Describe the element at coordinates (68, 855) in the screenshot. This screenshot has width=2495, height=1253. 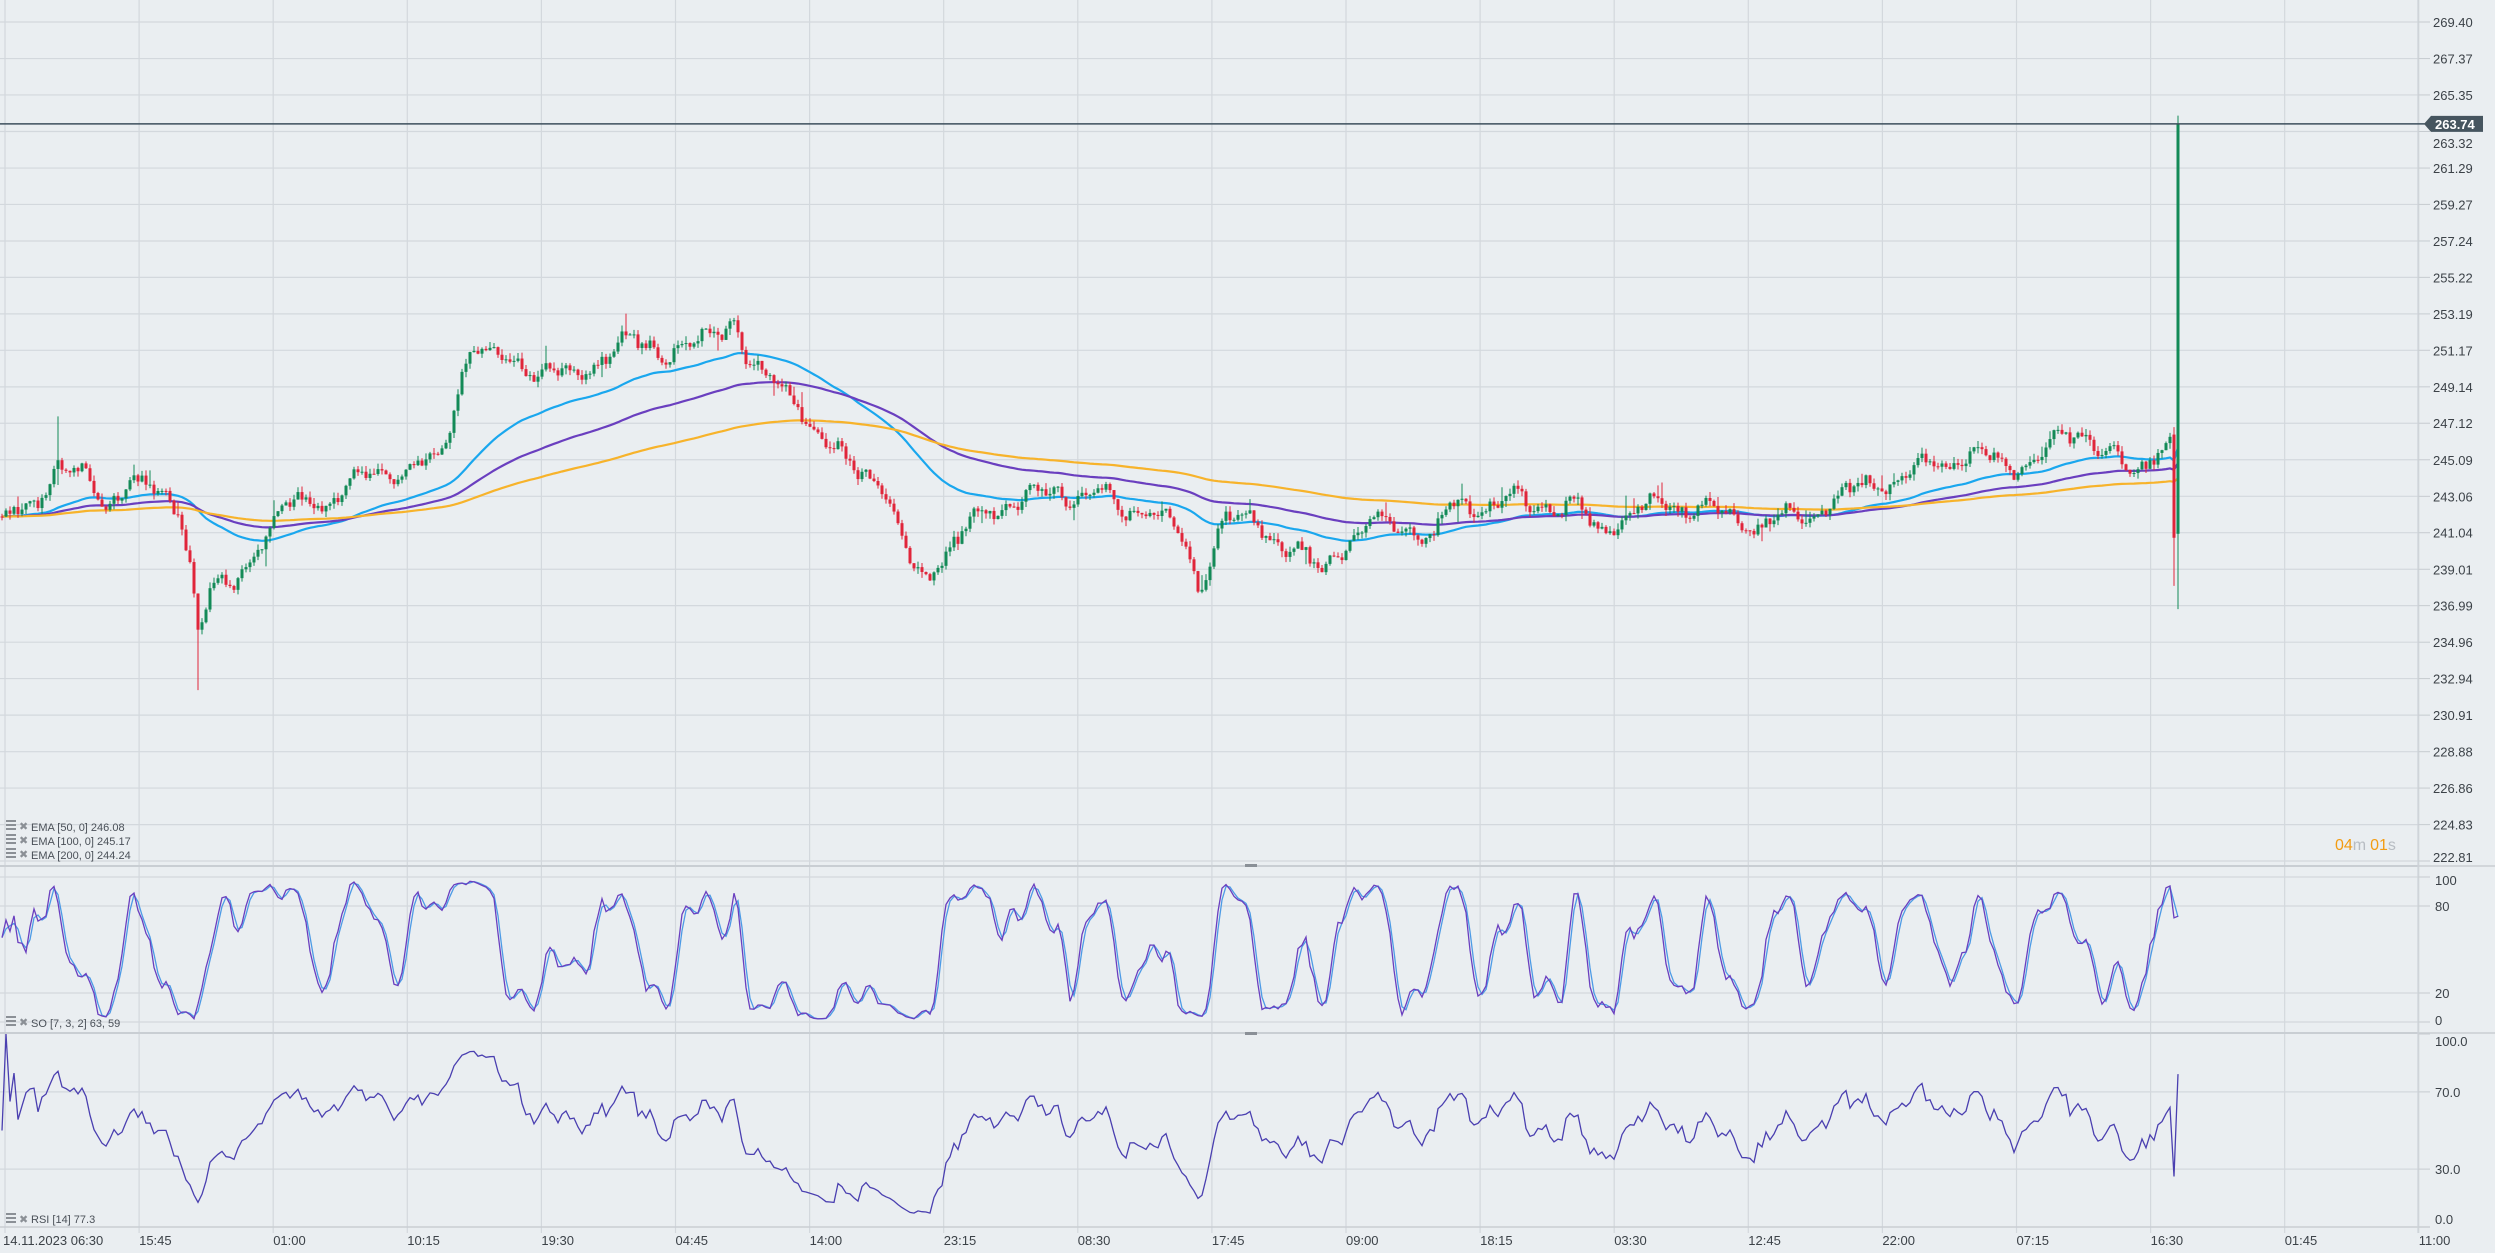
I see `ema-200-legend: ✖ EMA [200, 0] 244.24` at that location.